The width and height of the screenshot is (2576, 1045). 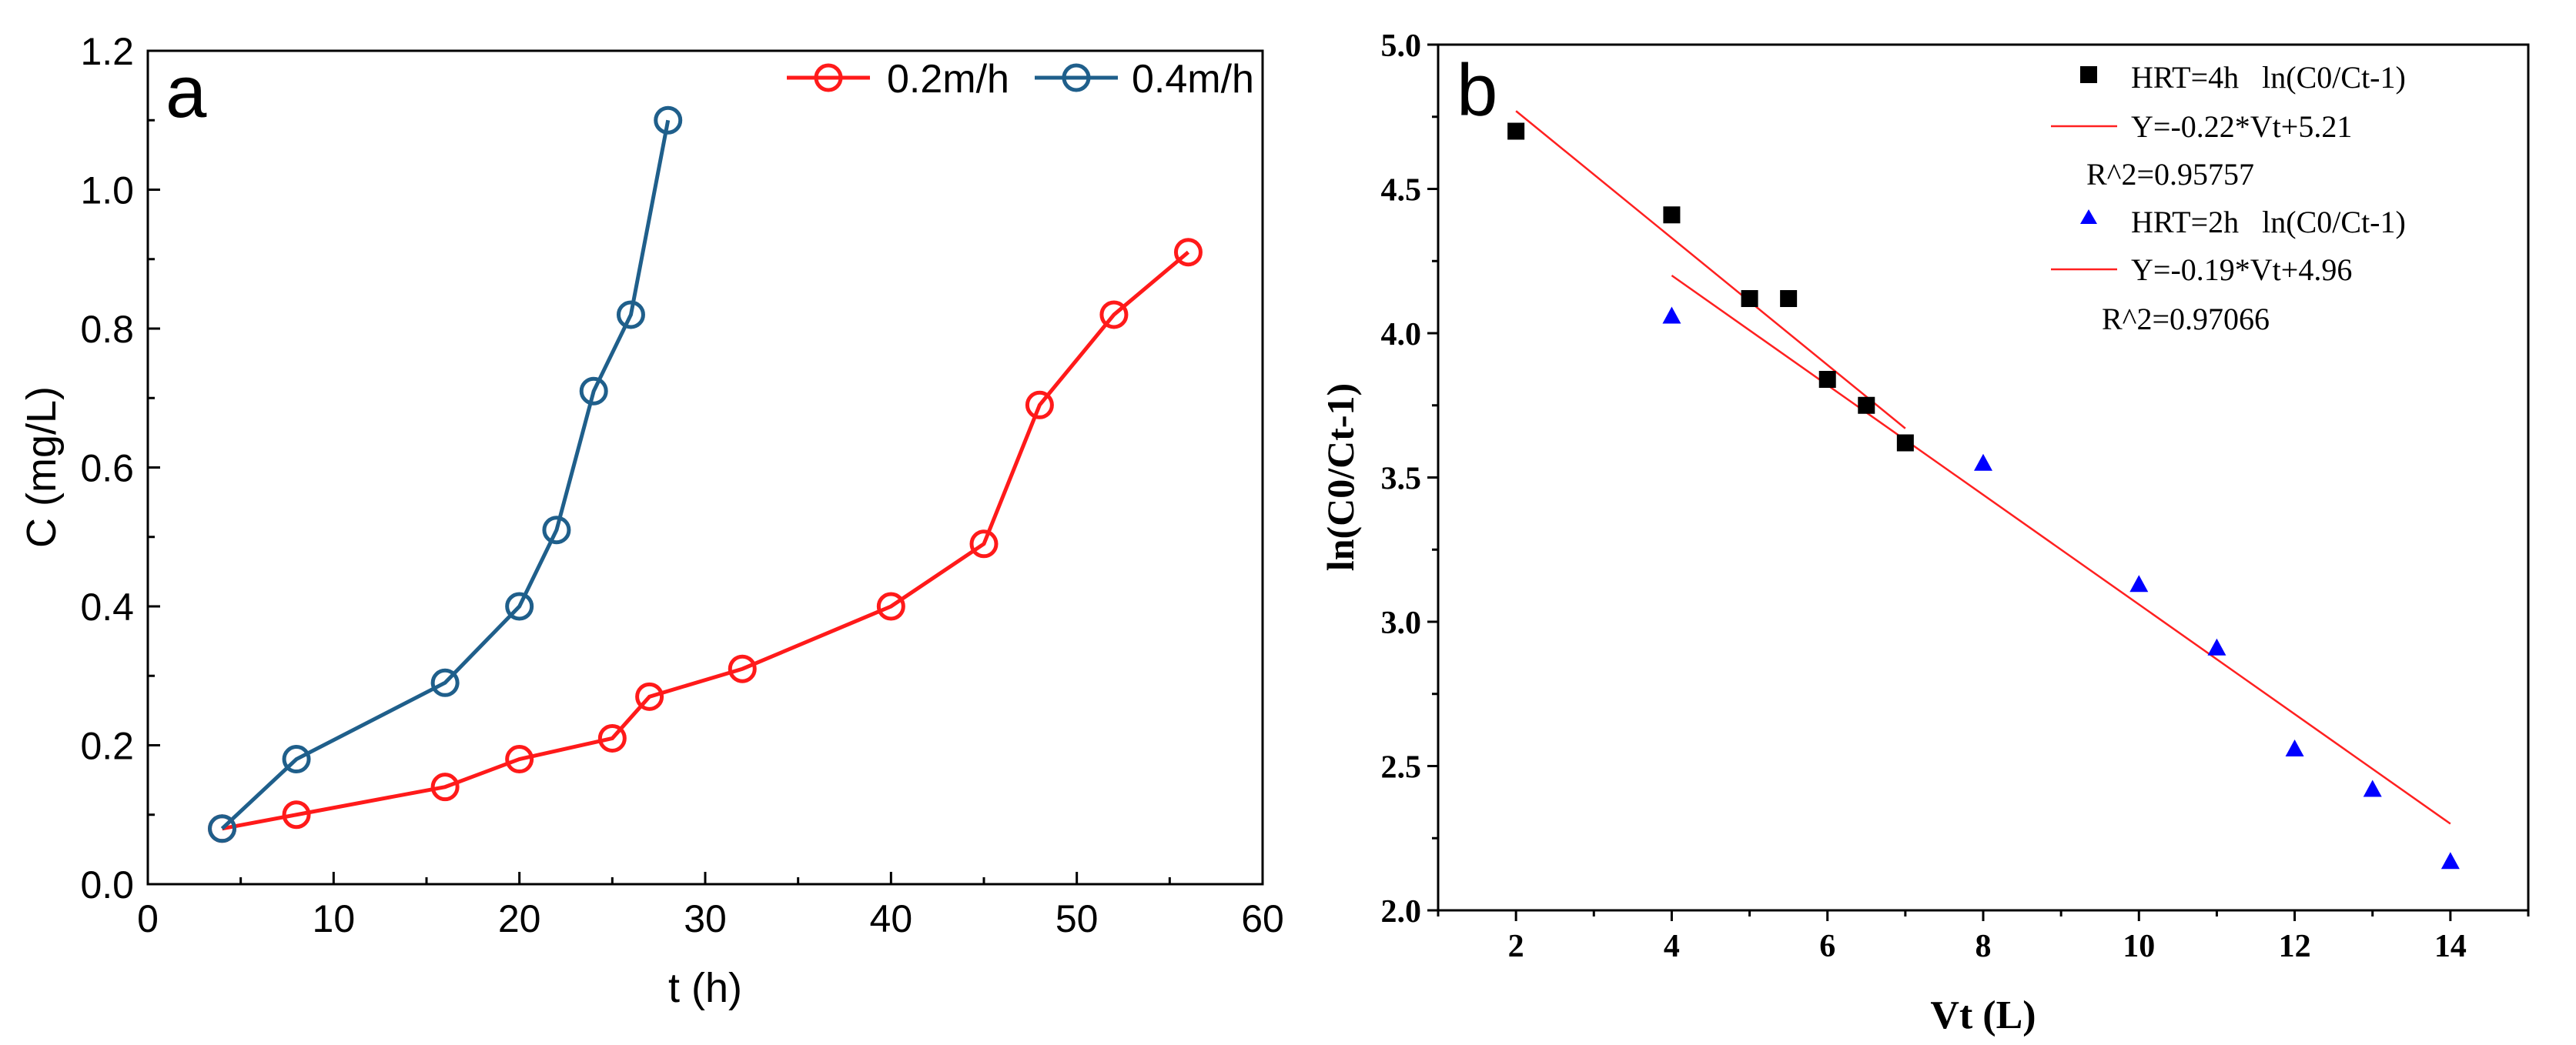 What do you see at coordinates (446, 474) in the screenshot?
I see `series-line-0.4m/h` at bounding box center [446, 474].